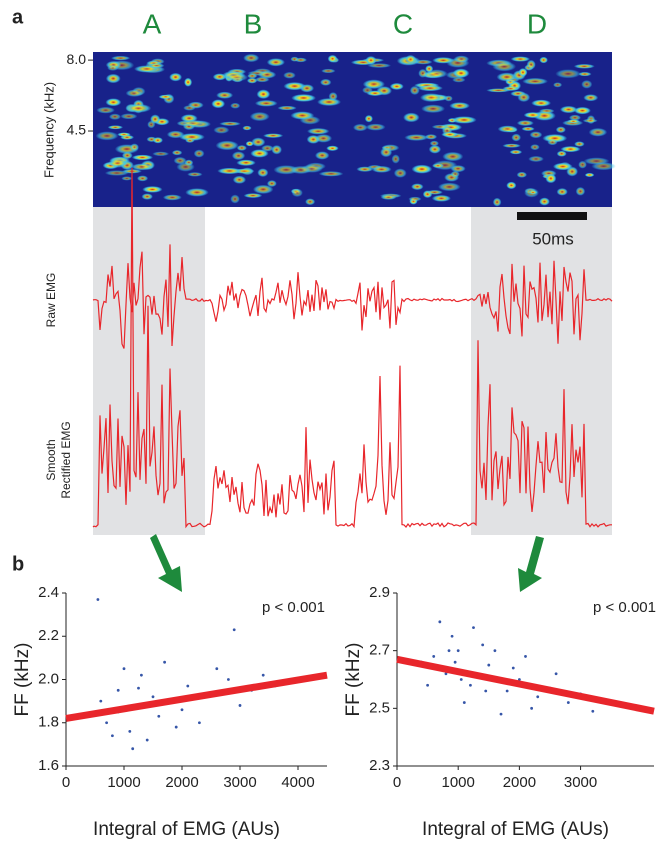 The image size is (658, 857). I want to click on y-tick-label: 1.6, so click(48, 765).